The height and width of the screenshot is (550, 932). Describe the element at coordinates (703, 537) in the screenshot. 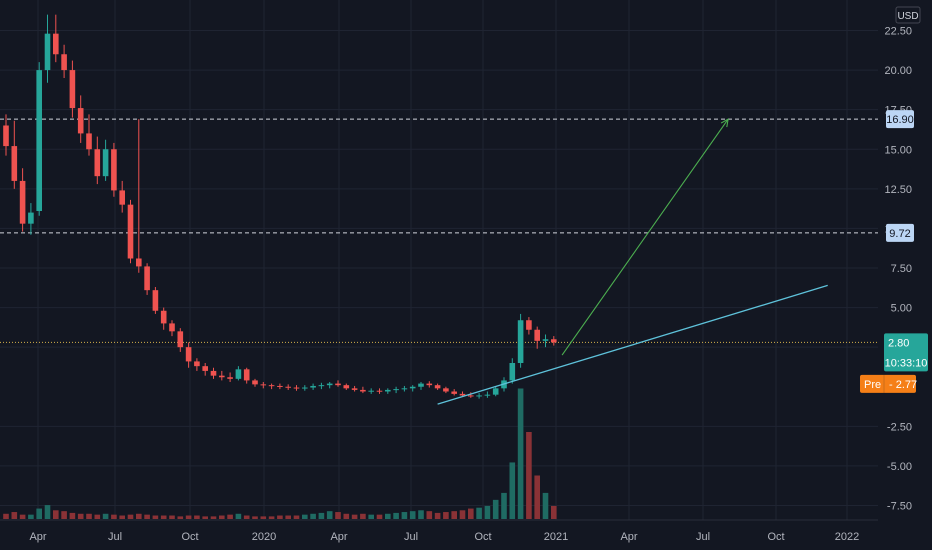

I see `x-tick-label: Jul` at that location.